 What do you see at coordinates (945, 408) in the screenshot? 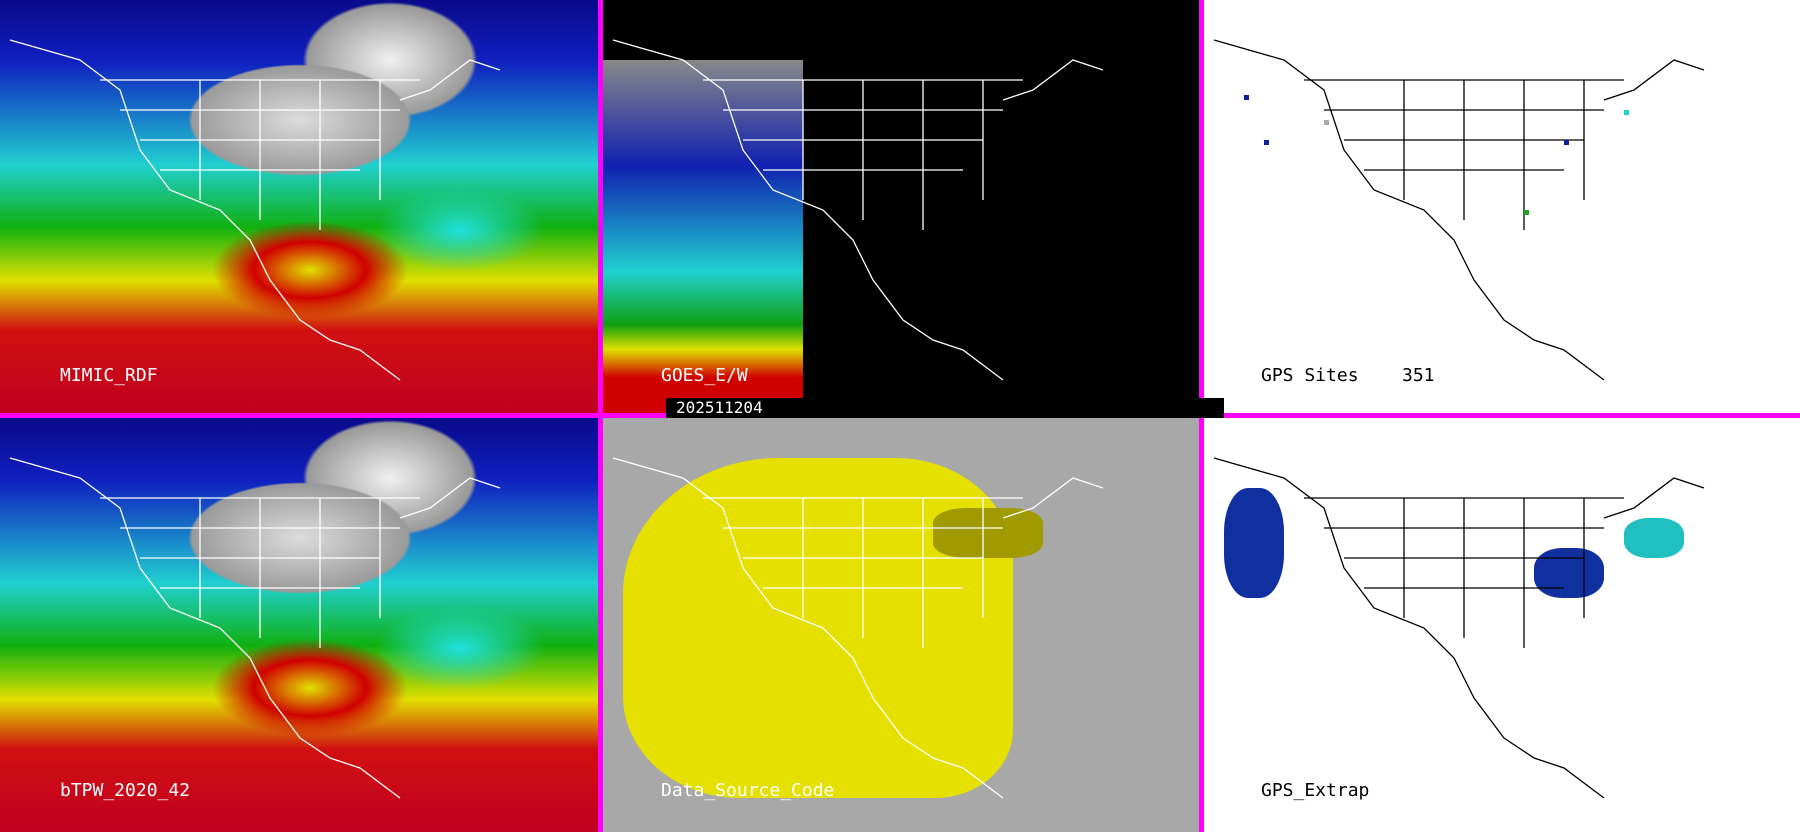
I see `timestamp-bar: 202511204` at bounding box center [945, 408].